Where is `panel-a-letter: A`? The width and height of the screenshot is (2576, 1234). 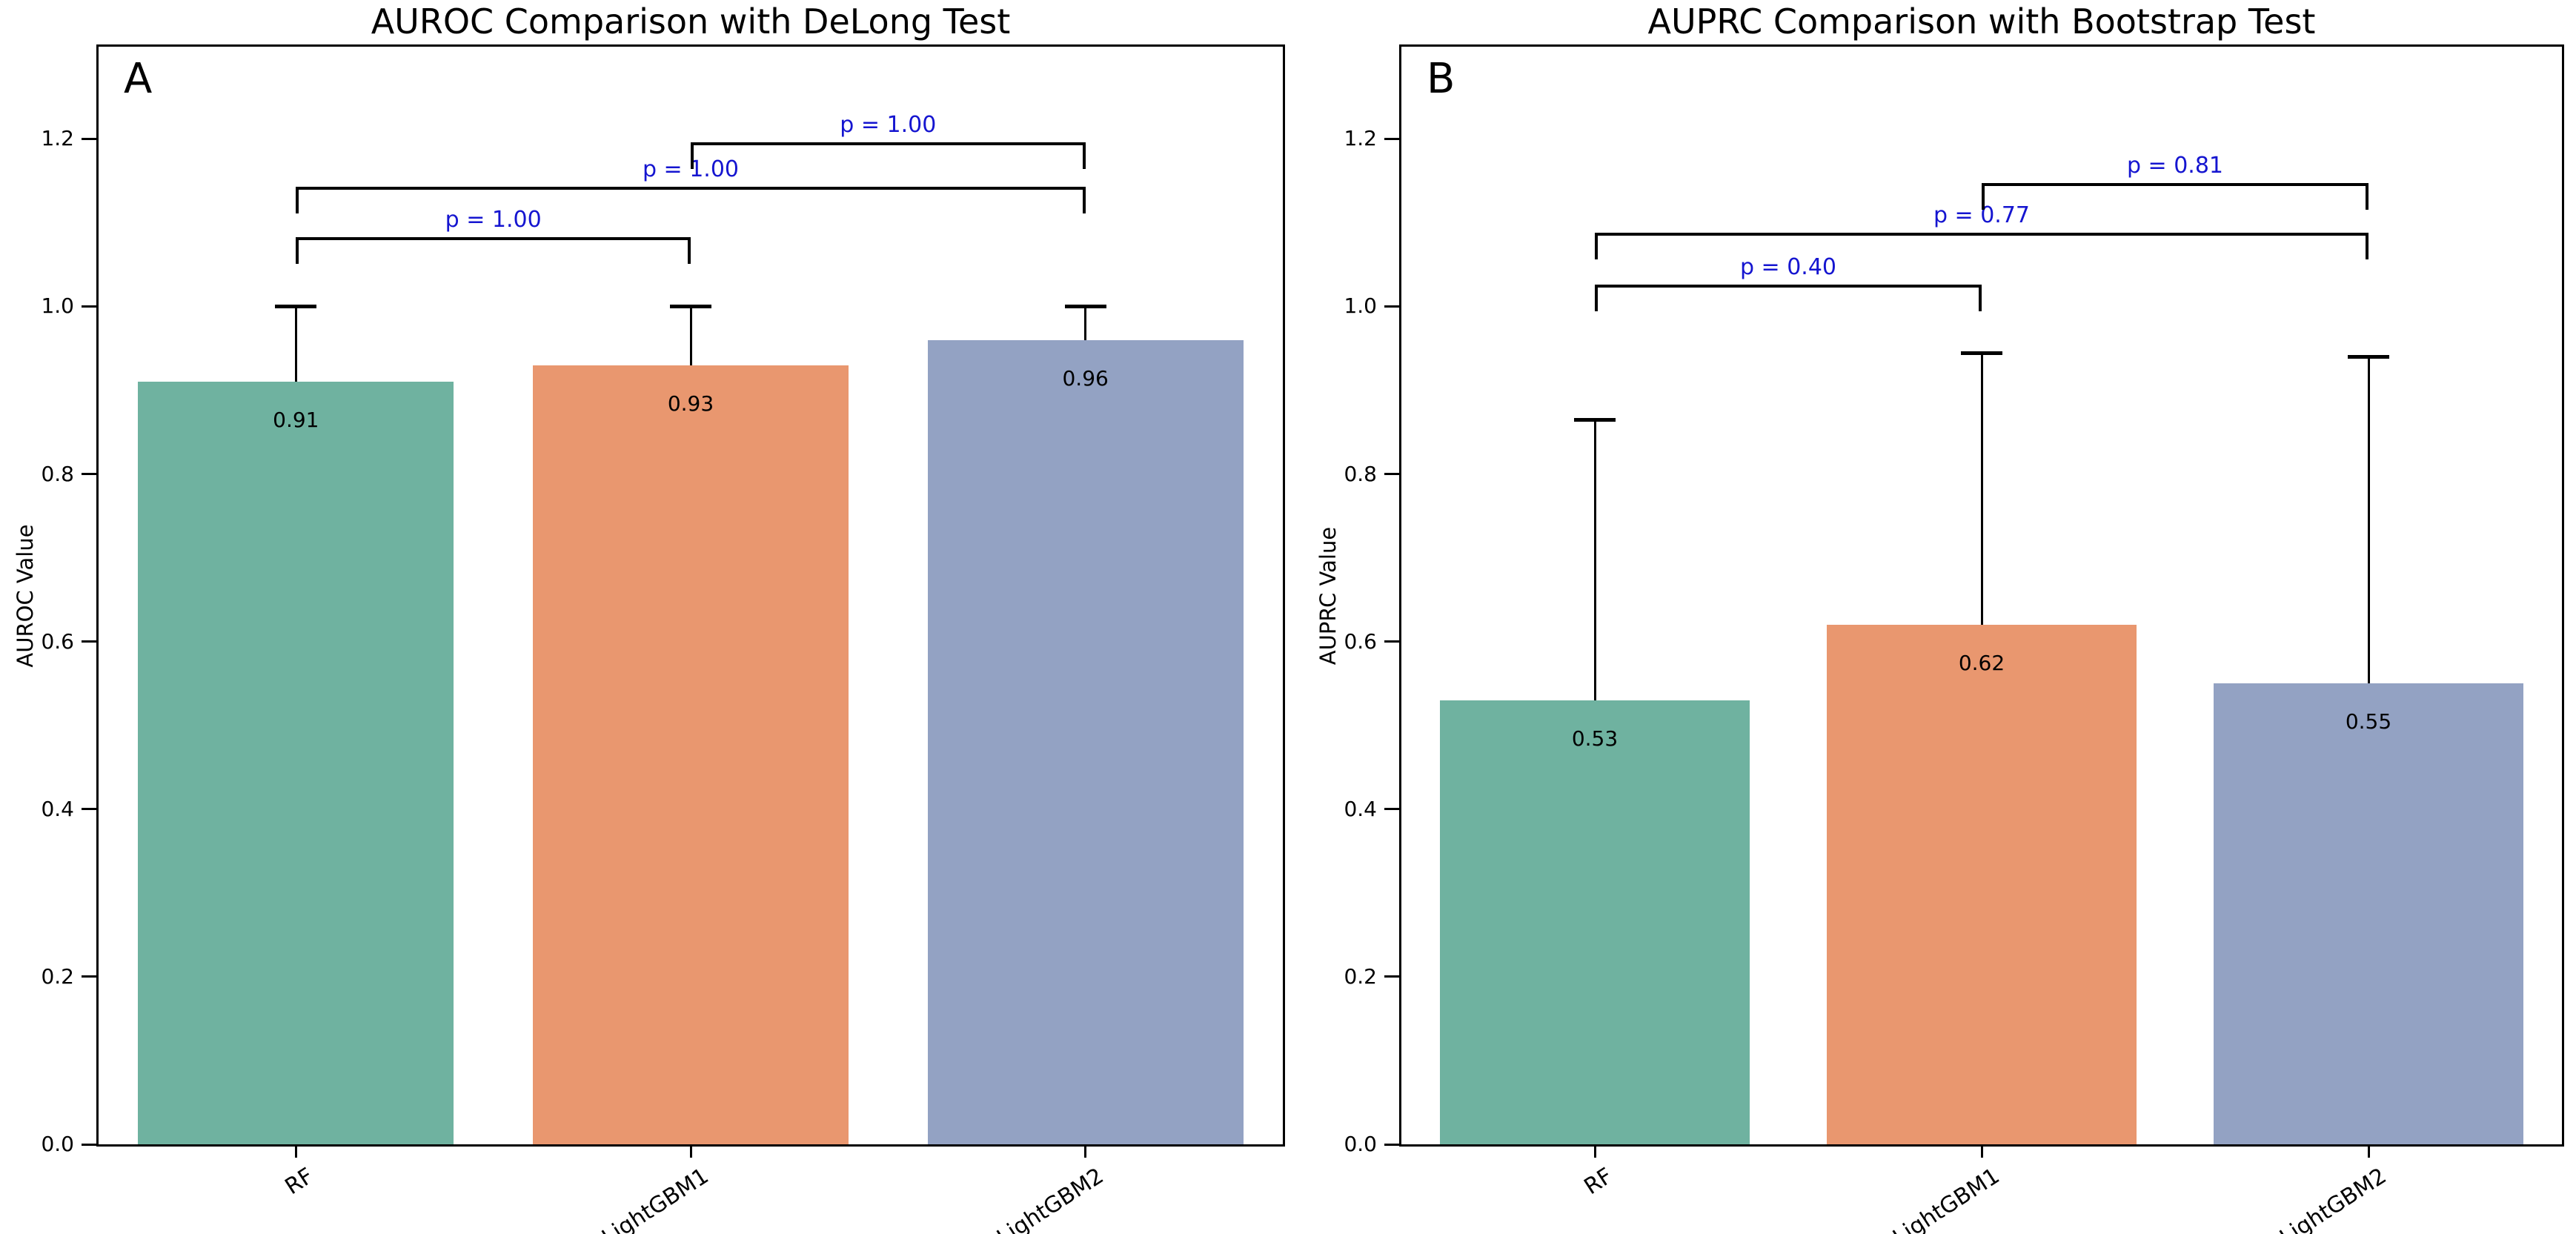
panel-a-letter: A is located at coordinates (138, 79).